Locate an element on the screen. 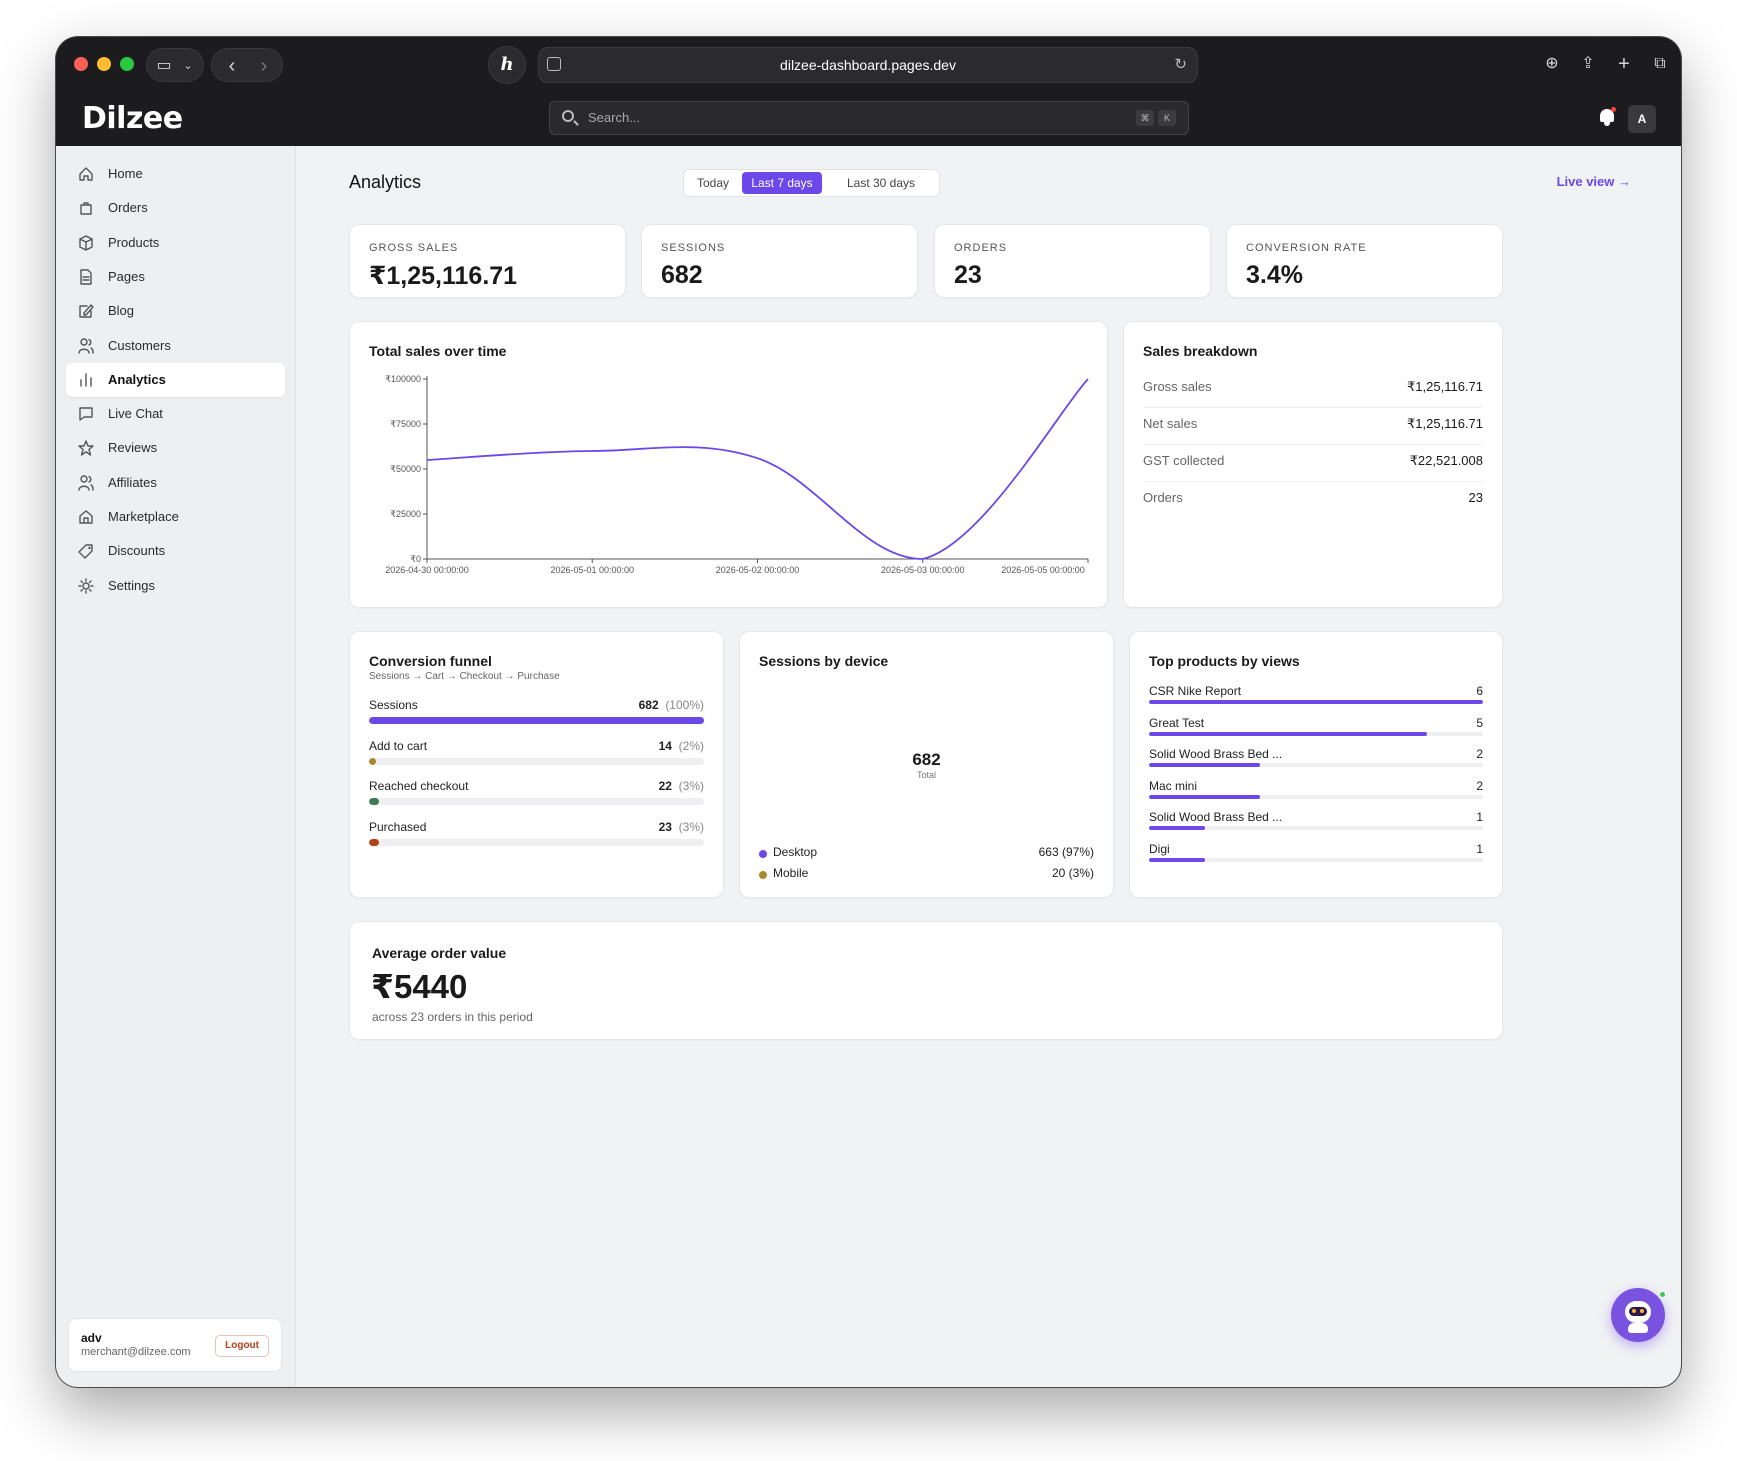 This screenshot has height=1461, width=1737. tabs-overview-icon: ⧉ is located at coordinates (1660, 63).